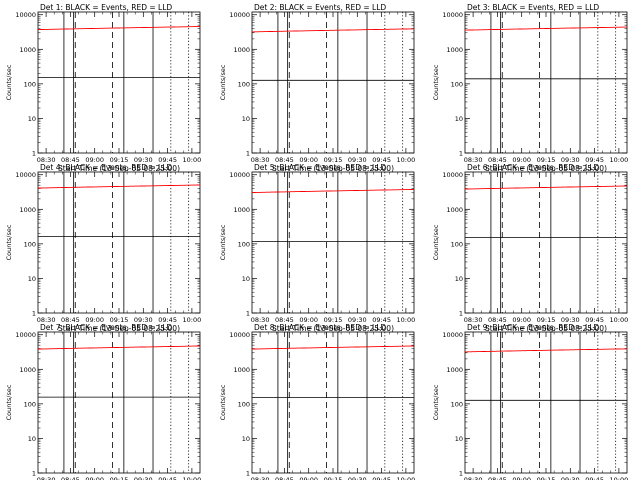 This screenshot has width=640, height=480. What do you see at coordinates (533, 7) in the screenshot?
I see `panel-title: Det 3: BLACK = Events, RED = LLD` at bounding box center [533, 7].